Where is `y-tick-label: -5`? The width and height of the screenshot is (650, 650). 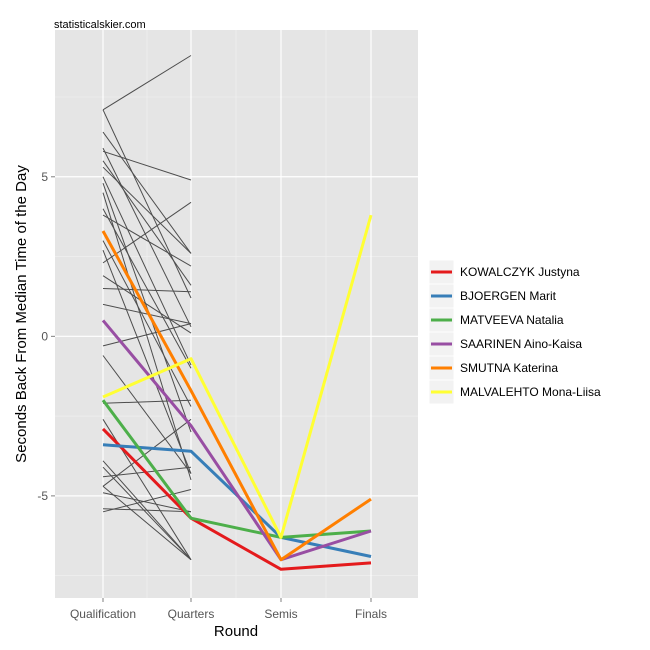
y-tick-label: -5 is located at coordinates (42, 496).